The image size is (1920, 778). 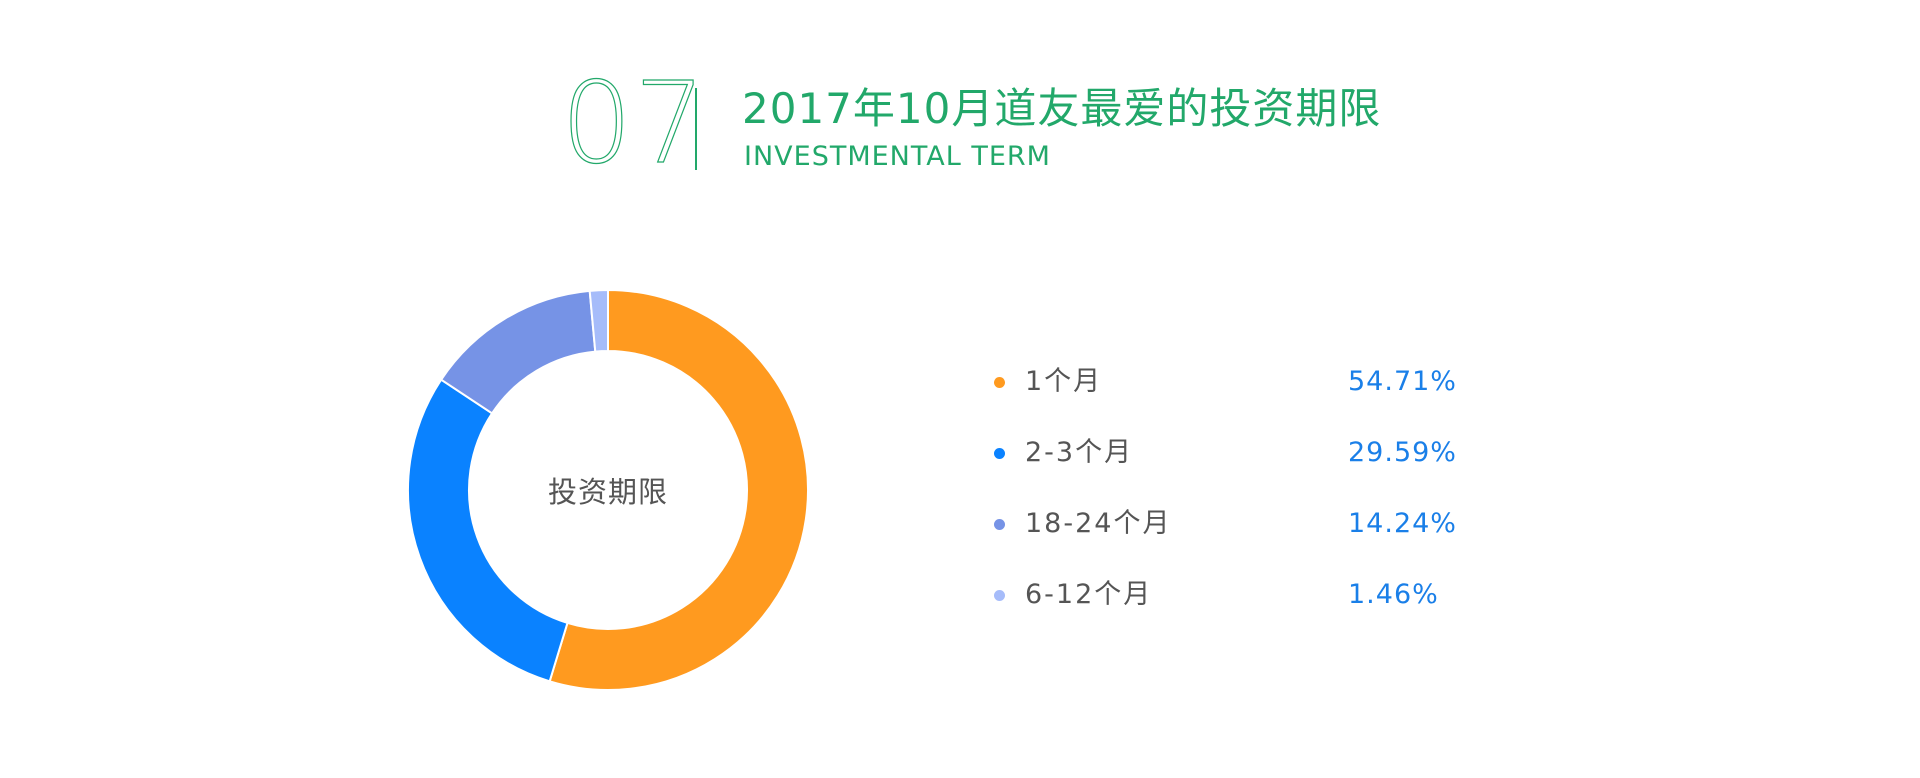 What do you see at coordinates (634, 124) in the screenshot?
I see `section-number: 07` at bounding box center [634, 124].